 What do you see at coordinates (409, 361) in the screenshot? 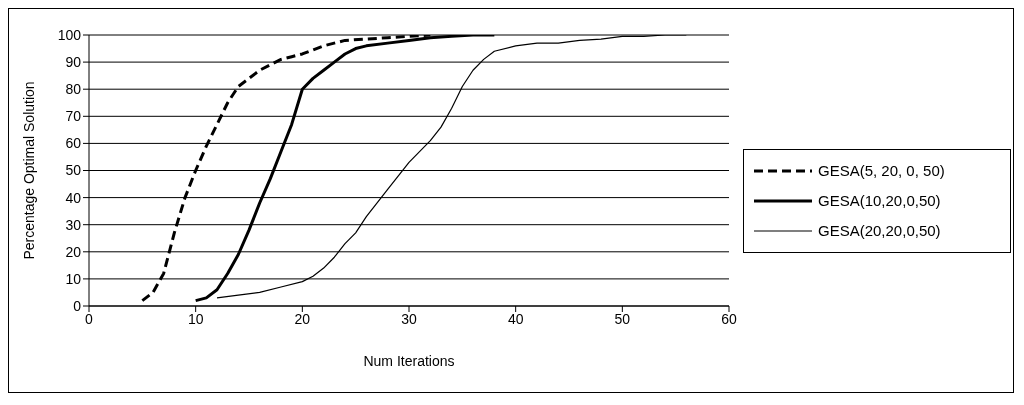
I see `x-axis-title: Num Iterations` at bounding box center [409, 361].